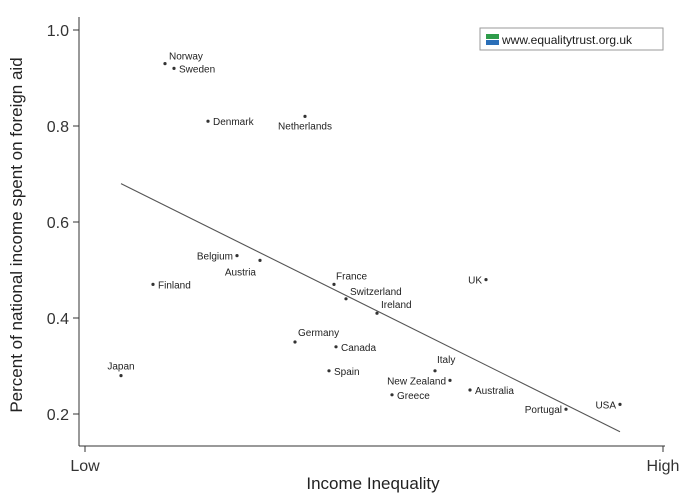 This screenshot has width=690, height=500. Describe the element at coordinates (120, 367) in the screenshot. I see `point-label-japan: Japan` at that location.